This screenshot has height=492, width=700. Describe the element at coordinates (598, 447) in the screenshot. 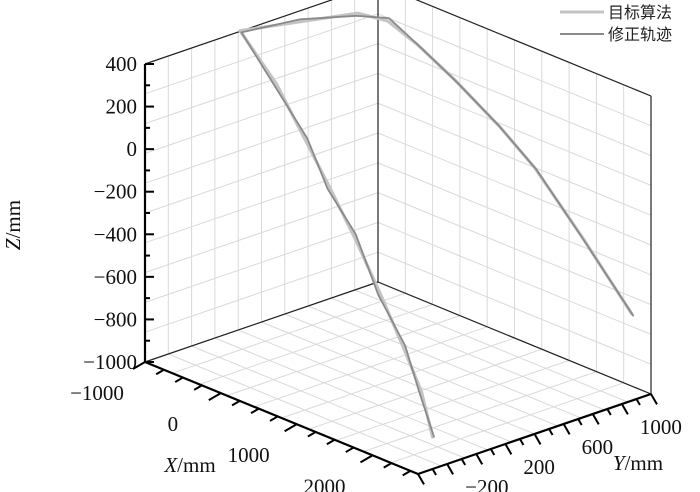

I see `y-tick-label: 600` at that location.